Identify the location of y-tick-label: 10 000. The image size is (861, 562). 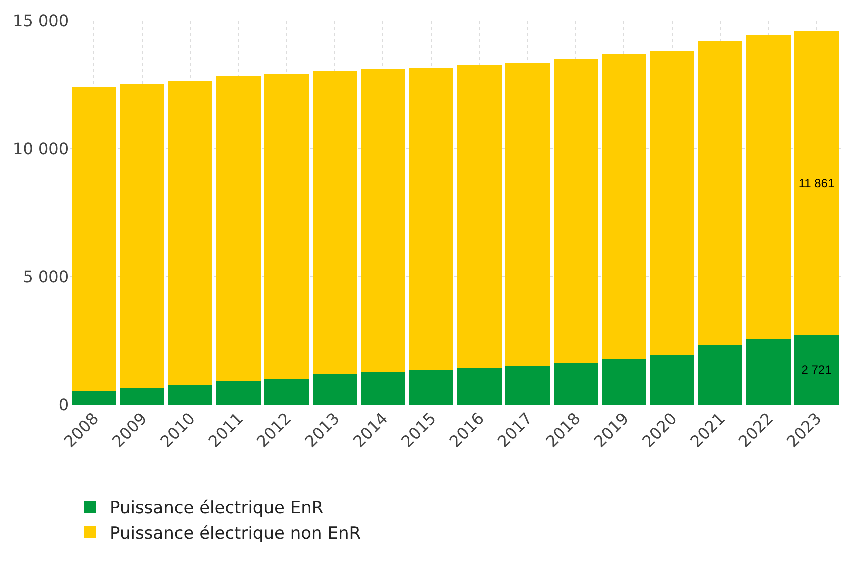
(41, 149).